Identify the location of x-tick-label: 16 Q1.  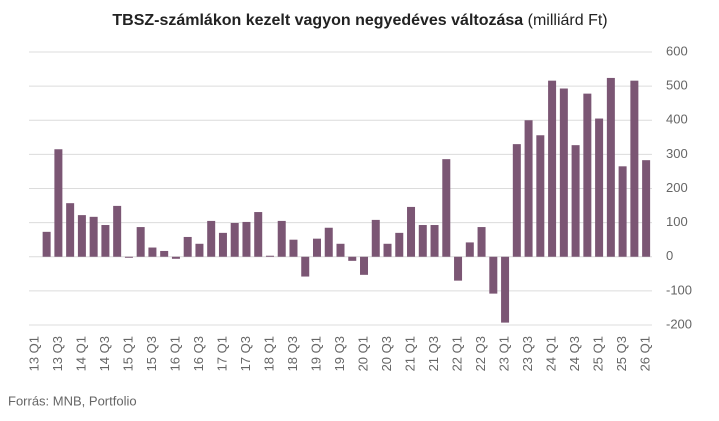
(174, 353).